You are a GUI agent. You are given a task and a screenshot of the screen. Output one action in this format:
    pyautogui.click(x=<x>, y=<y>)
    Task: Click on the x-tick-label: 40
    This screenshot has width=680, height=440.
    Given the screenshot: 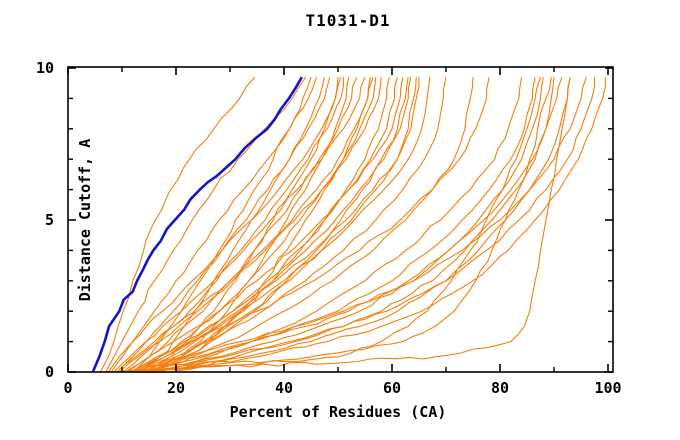 What is the action you would take?
    pyautogui.click(x=284, y=388)
    